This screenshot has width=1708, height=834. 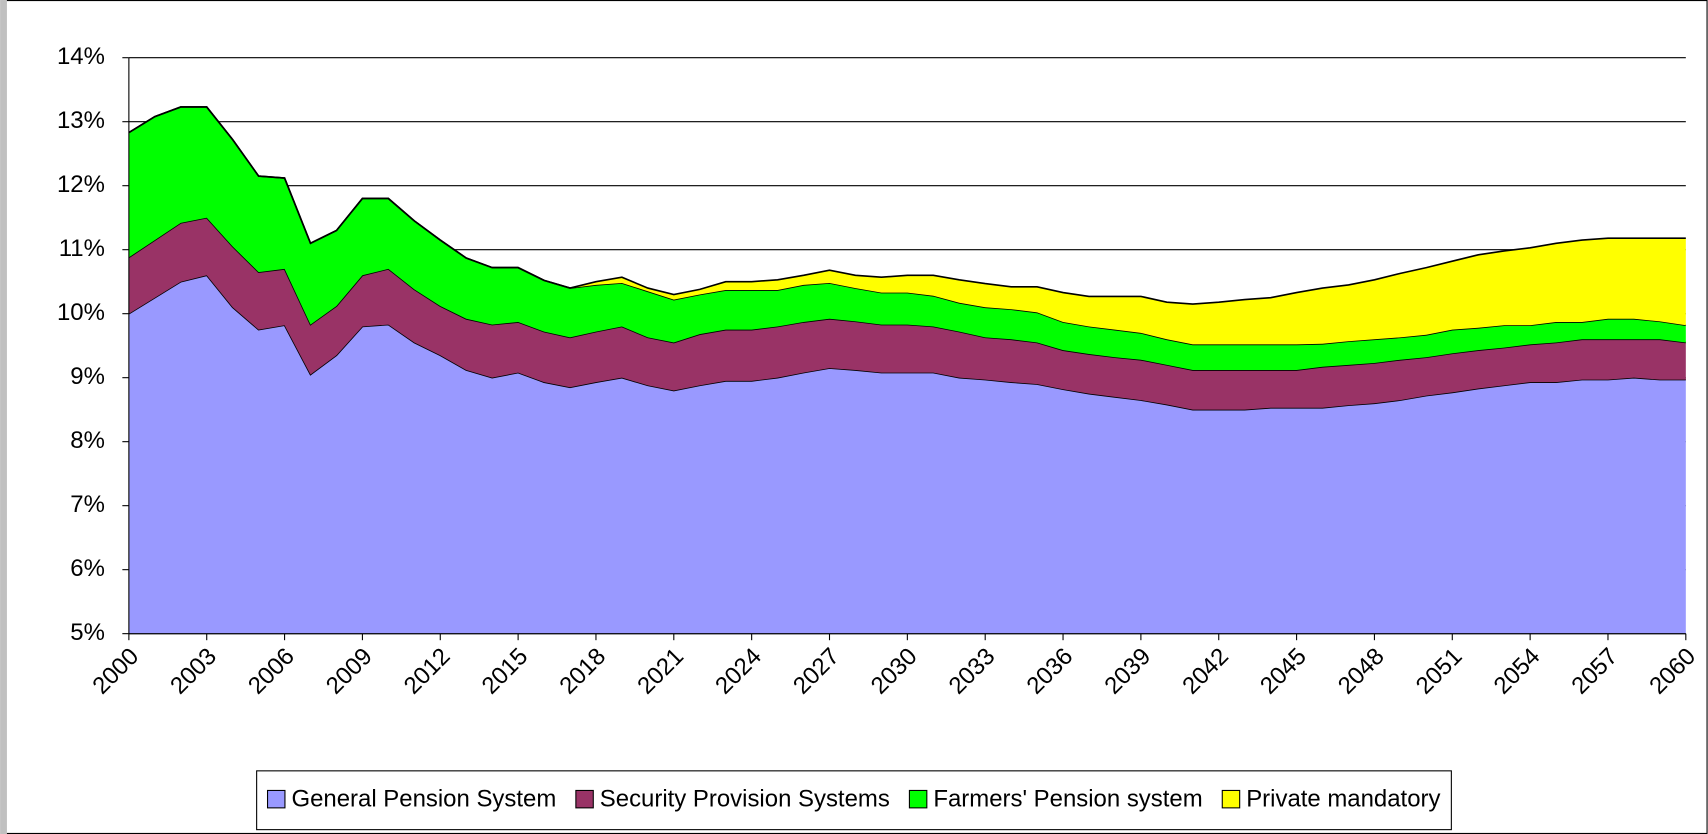 I want to click on y-tick-label: 6%, so click(x=87, y=568).